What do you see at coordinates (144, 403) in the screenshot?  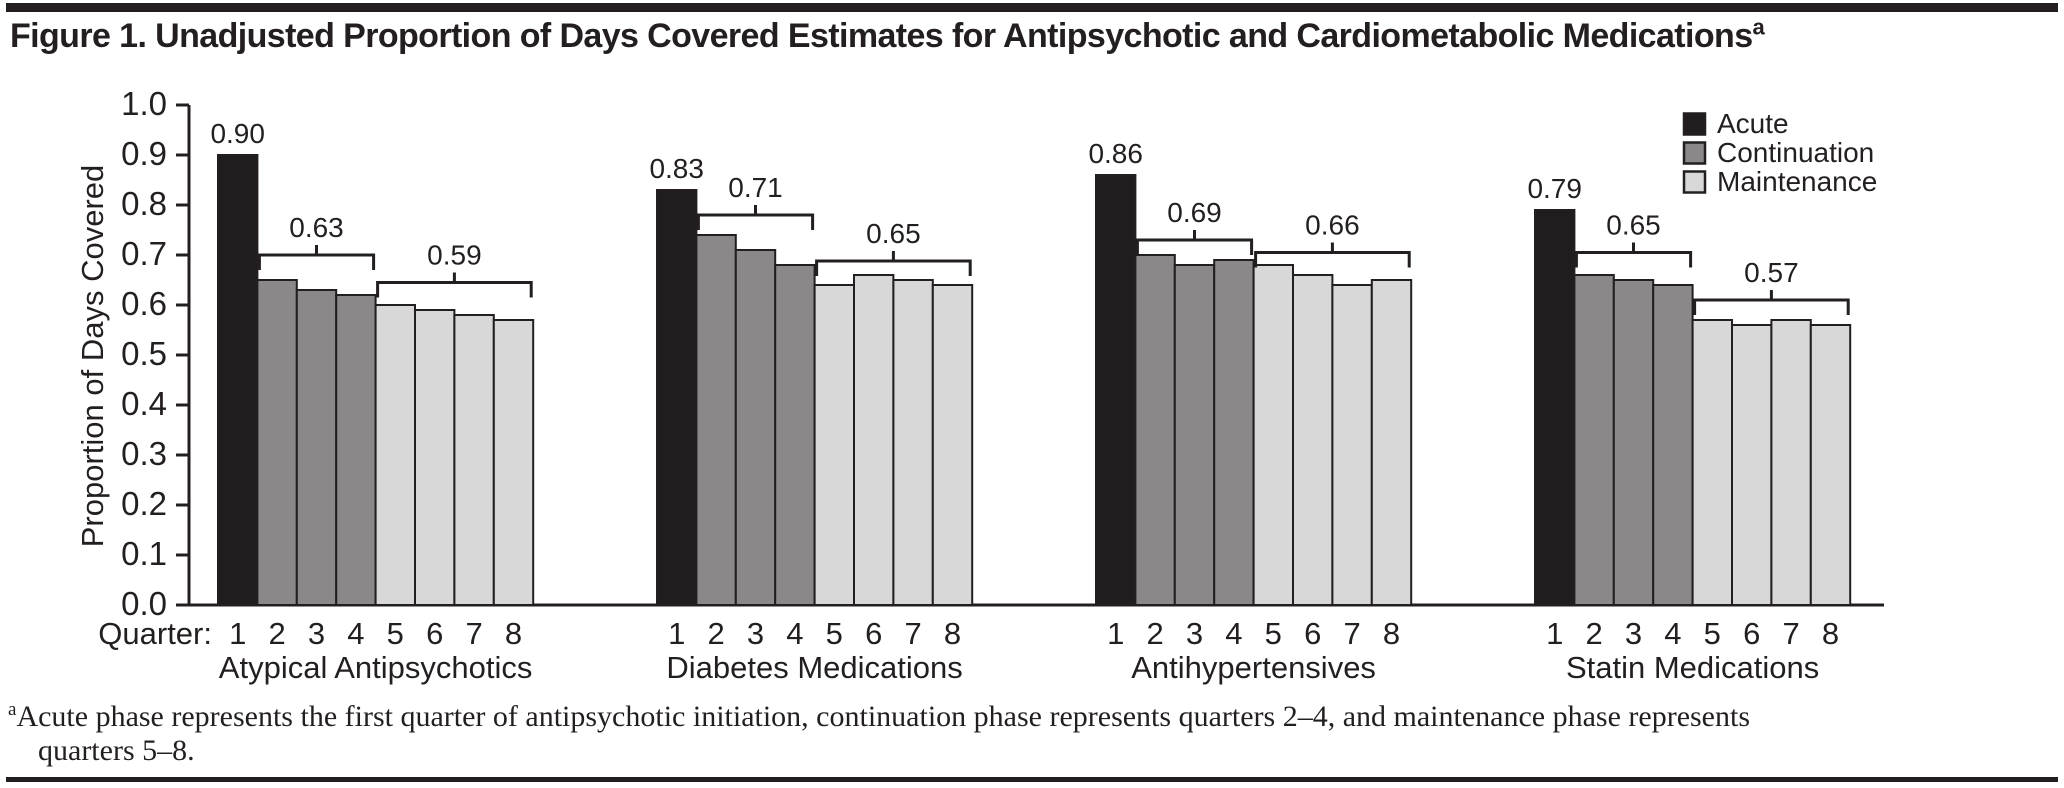 I see `y-tick-label: 0.4` at bounding box center [144, 403].